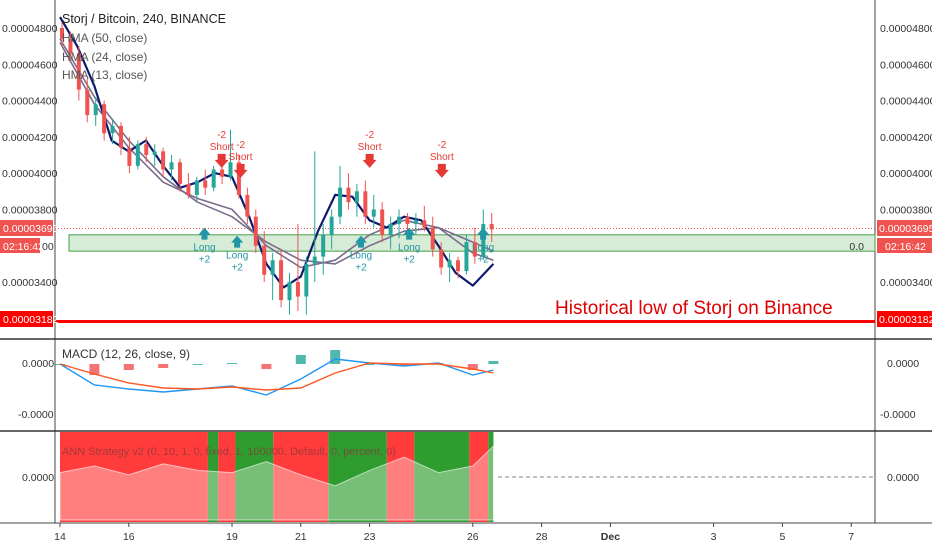 This screenshot has height=555, width=932. Describe the element at coordinates (610, 537) in the screenshot. I see `time-tick-label: Dec` at that location.